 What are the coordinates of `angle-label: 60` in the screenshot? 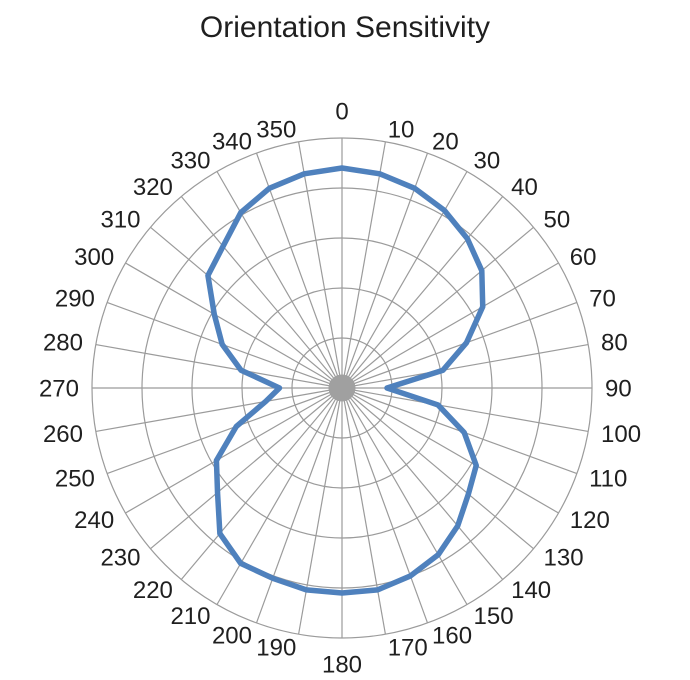 It's located at (583, 257).